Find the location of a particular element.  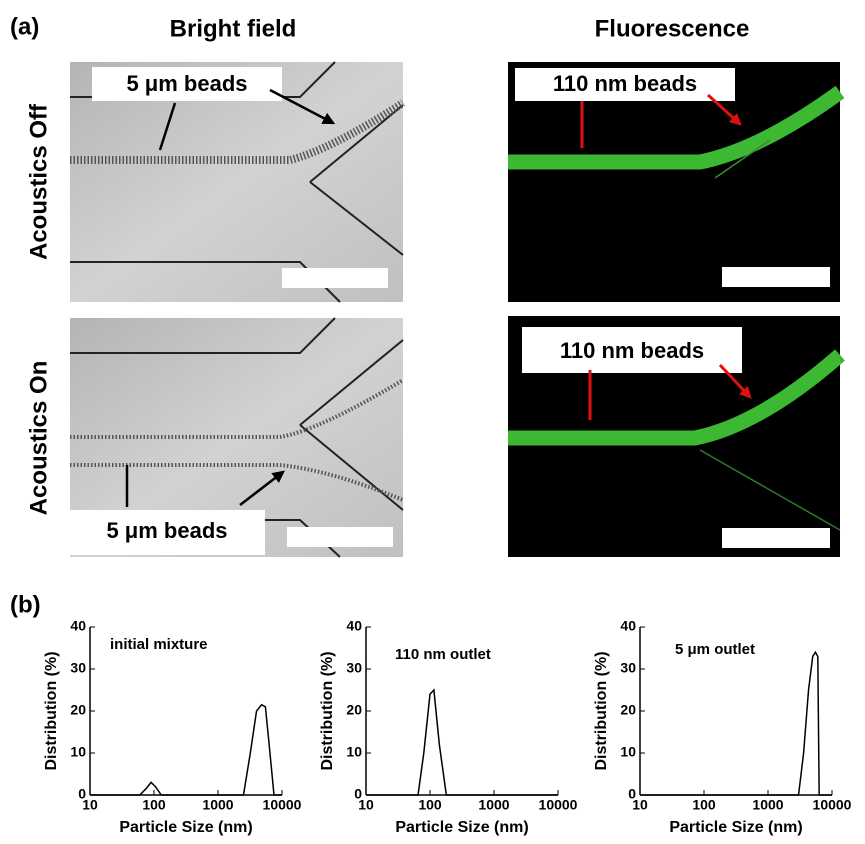

column-header: Bright field is located at coordinates (233, 28).